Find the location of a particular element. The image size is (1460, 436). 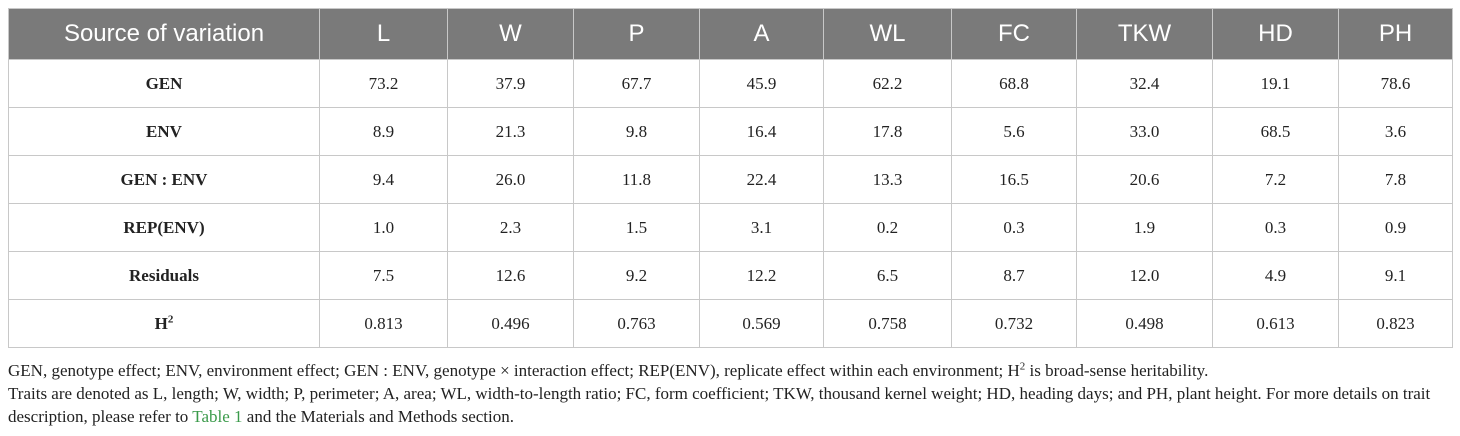

table-cell: 0.496 is located at coordinates (510, 323).